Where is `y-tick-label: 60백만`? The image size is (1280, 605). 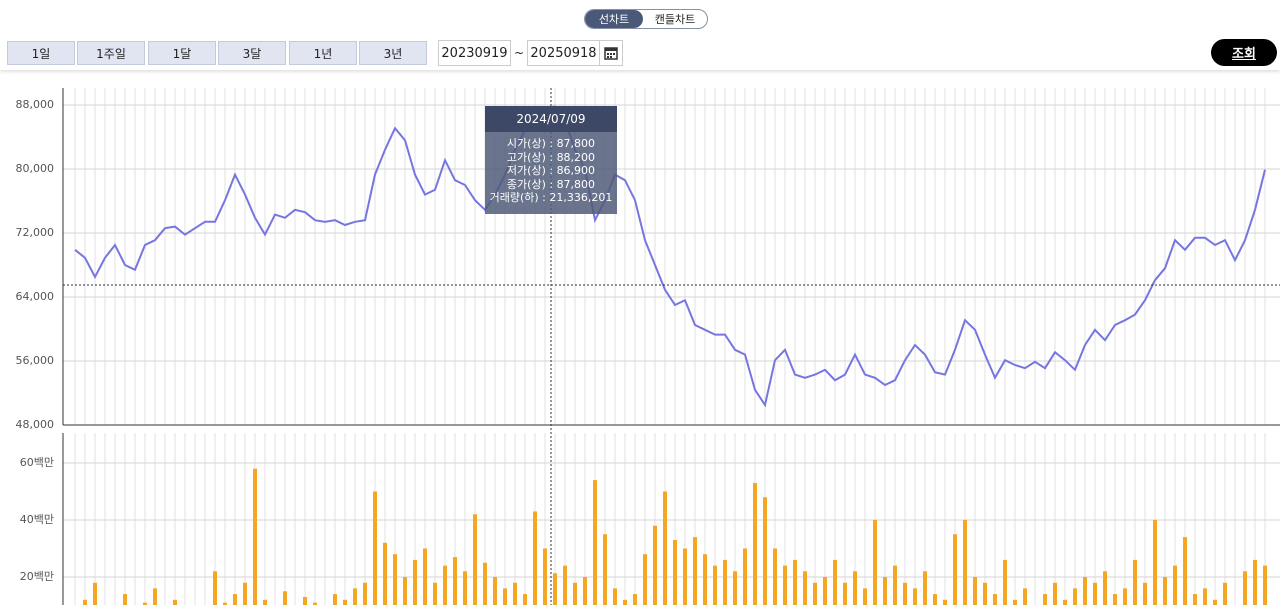 y-tick-label: 60백만 is located at coordinates (37, 462).